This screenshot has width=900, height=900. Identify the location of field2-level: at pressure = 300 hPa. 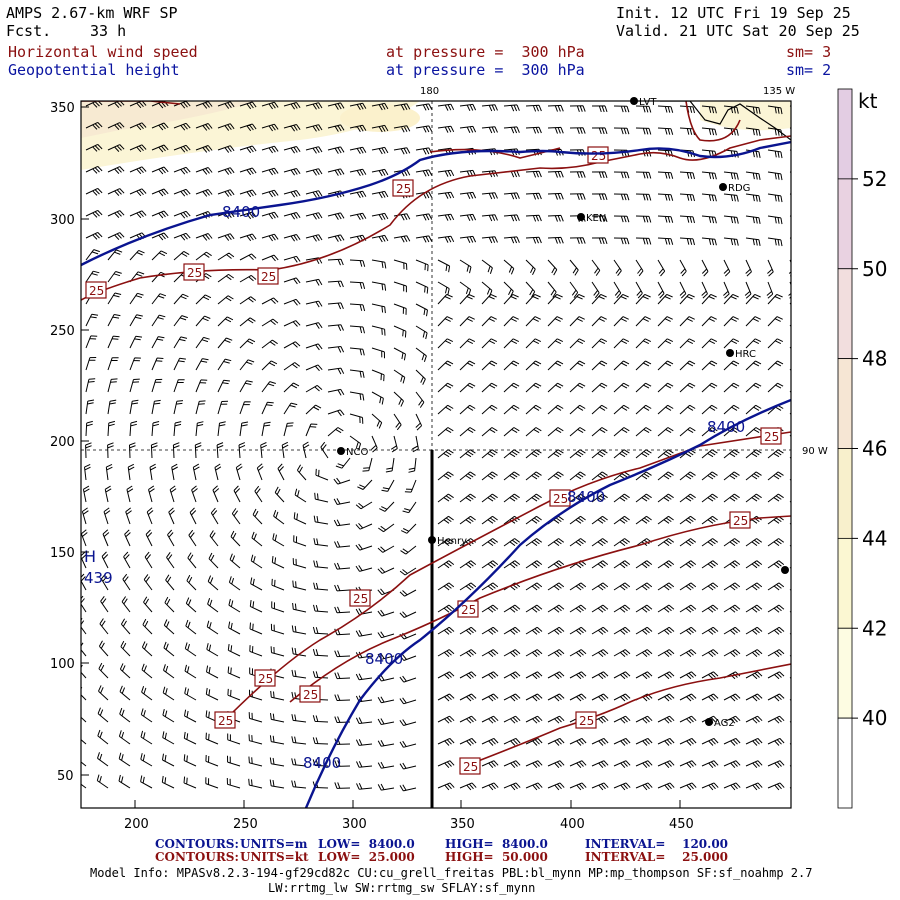
(485, 70).